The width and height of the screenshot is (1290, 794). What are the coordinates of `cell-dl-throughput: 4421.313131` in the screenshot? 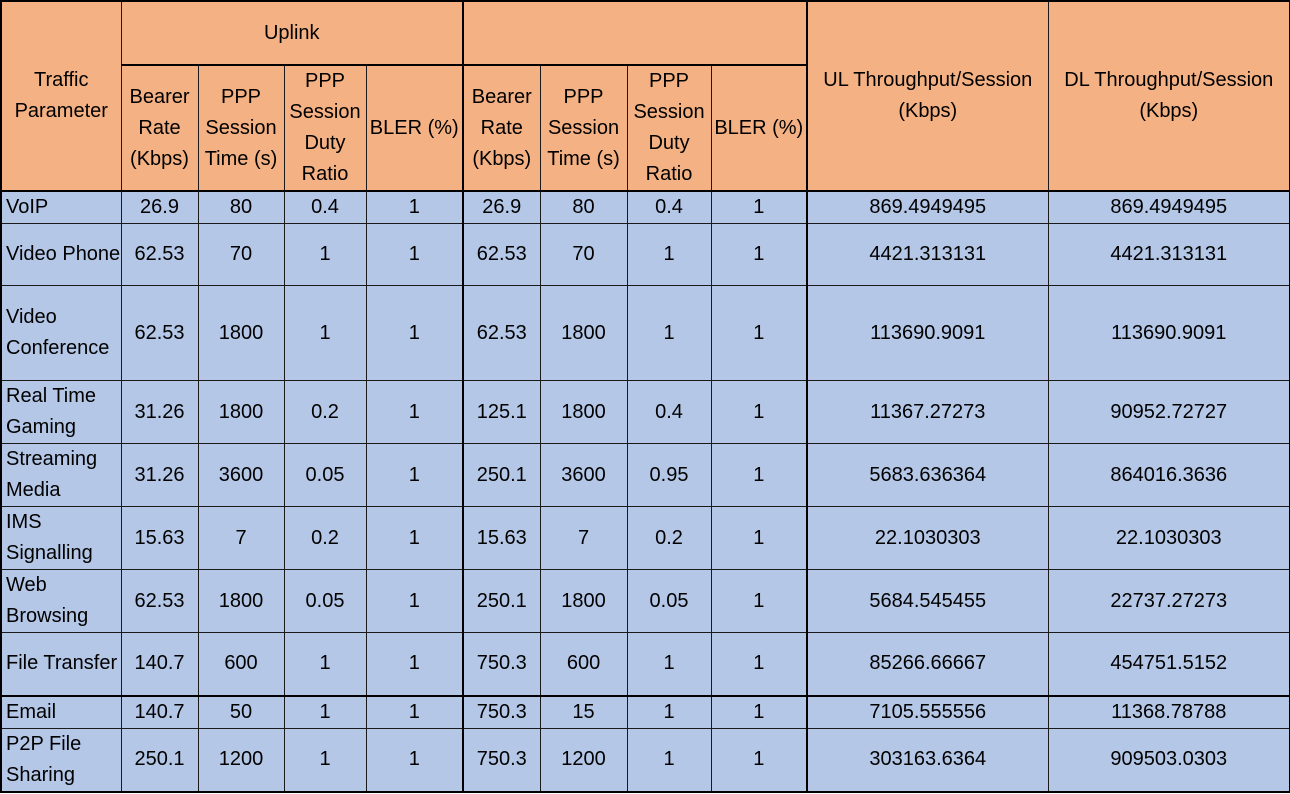 It's located at (1168, 254).